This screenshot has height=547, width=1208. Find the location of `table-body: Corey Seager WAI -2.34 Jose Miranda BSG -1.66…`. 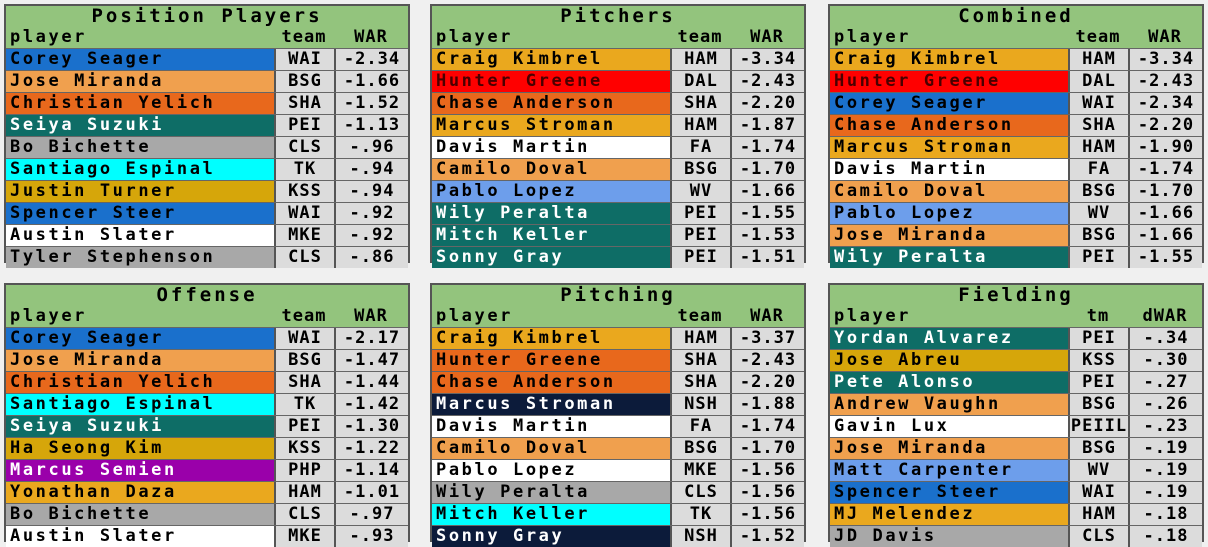

table-body: Corey Seager WAI -2.34 Jose Miranda BSG -1.66… is located at coordinates (207, 158).